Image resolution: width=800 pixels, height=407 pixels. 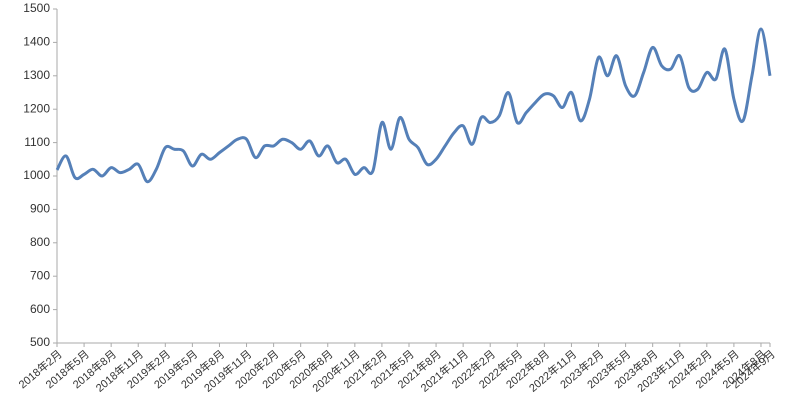 What do you see at coordinates (40, 309) in the screenshot?
I see `y-tick-label: 600` at bounding box center [40, 309].